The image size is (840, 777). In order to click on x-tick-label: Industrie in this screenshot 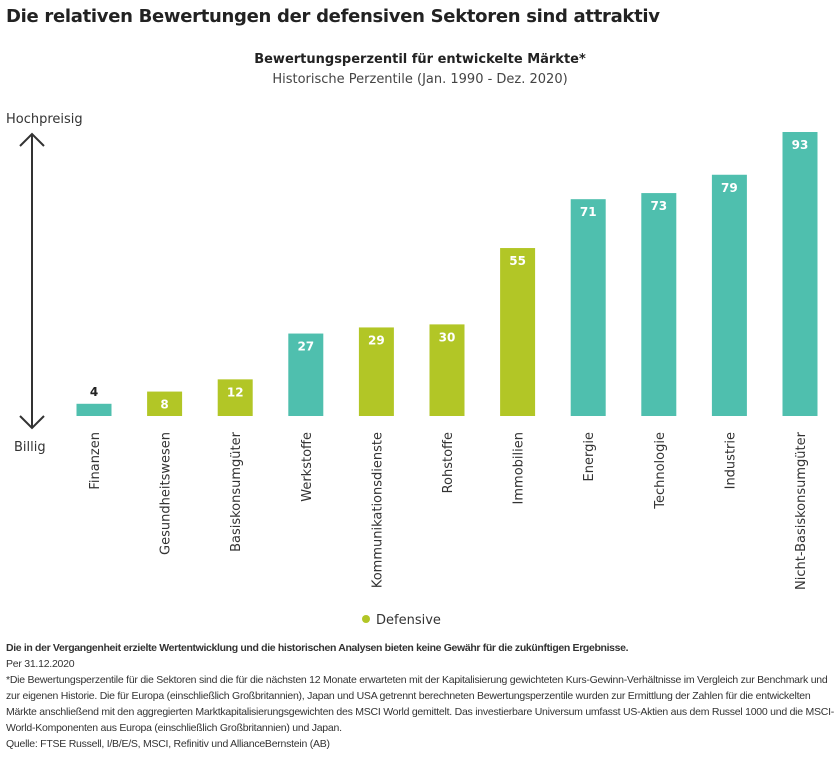, I will do `click(730, 460)`.